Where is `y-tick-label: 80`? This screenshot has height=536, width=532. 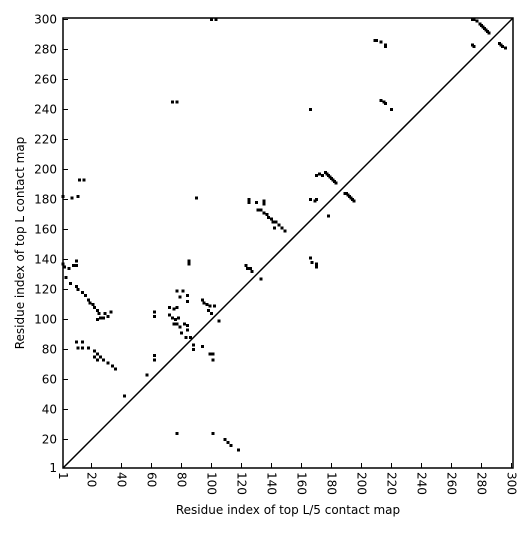 y-tick-label: 80 is located at coordinates (49, 350).